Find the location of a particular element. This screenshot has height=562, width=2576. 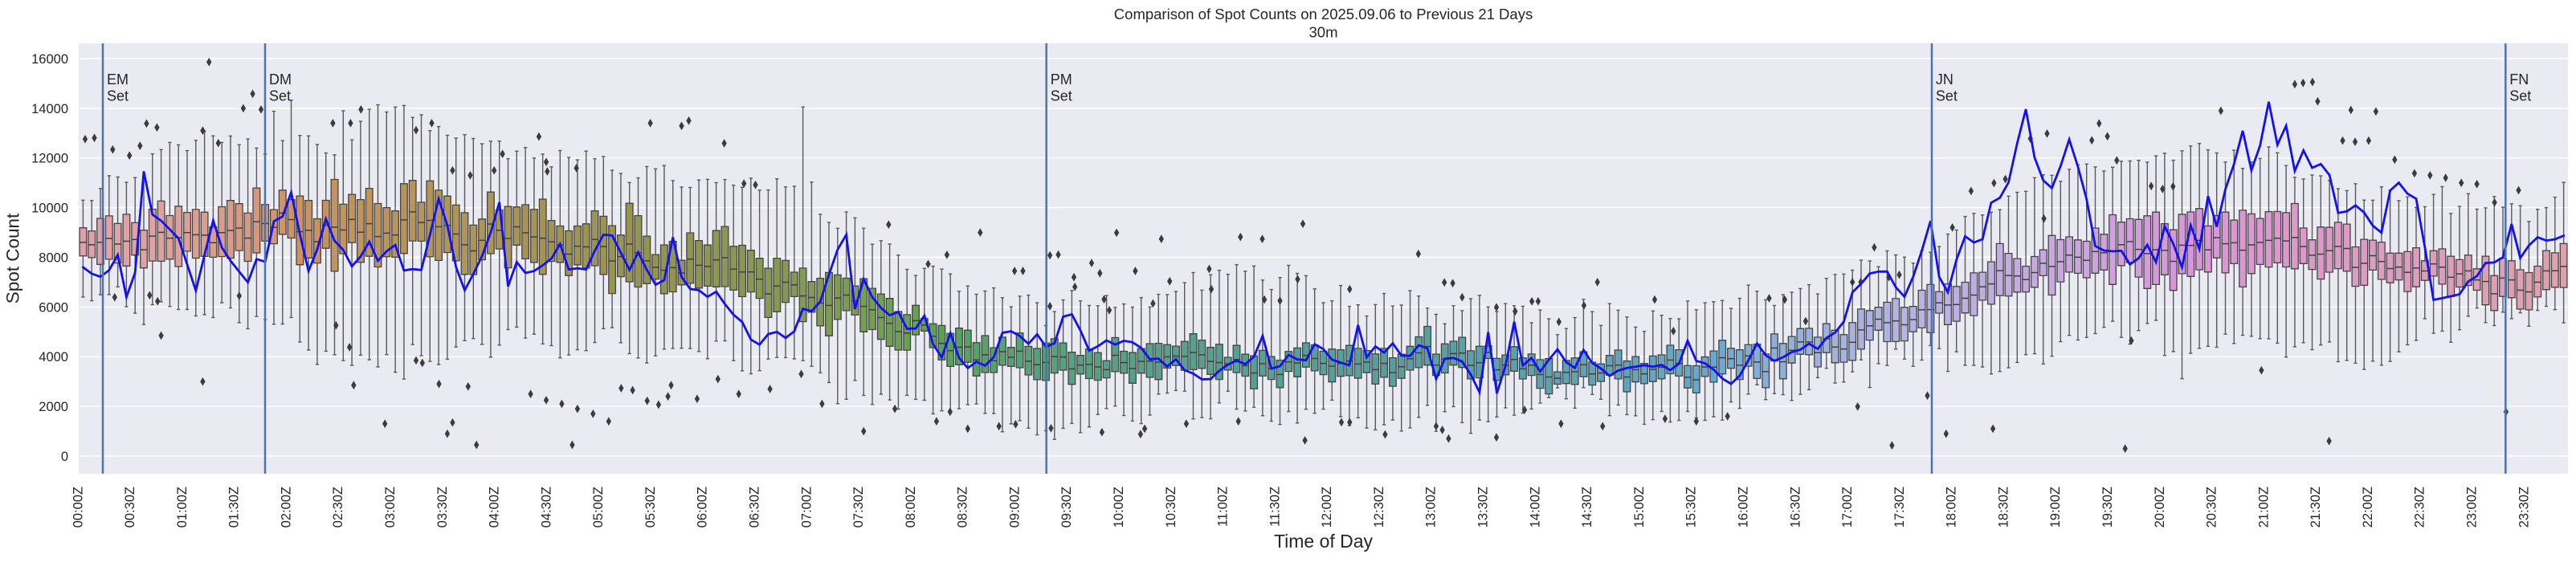

svg-text: PM is located at coordinates (1061, 79).